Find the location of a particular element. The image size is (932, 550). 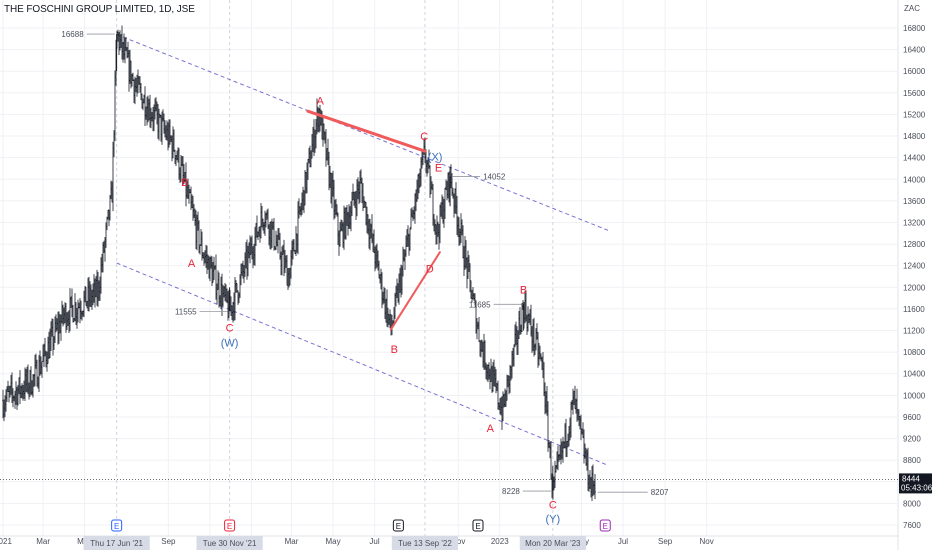

wave-label: (Y) is located at coordinates (553, 520).